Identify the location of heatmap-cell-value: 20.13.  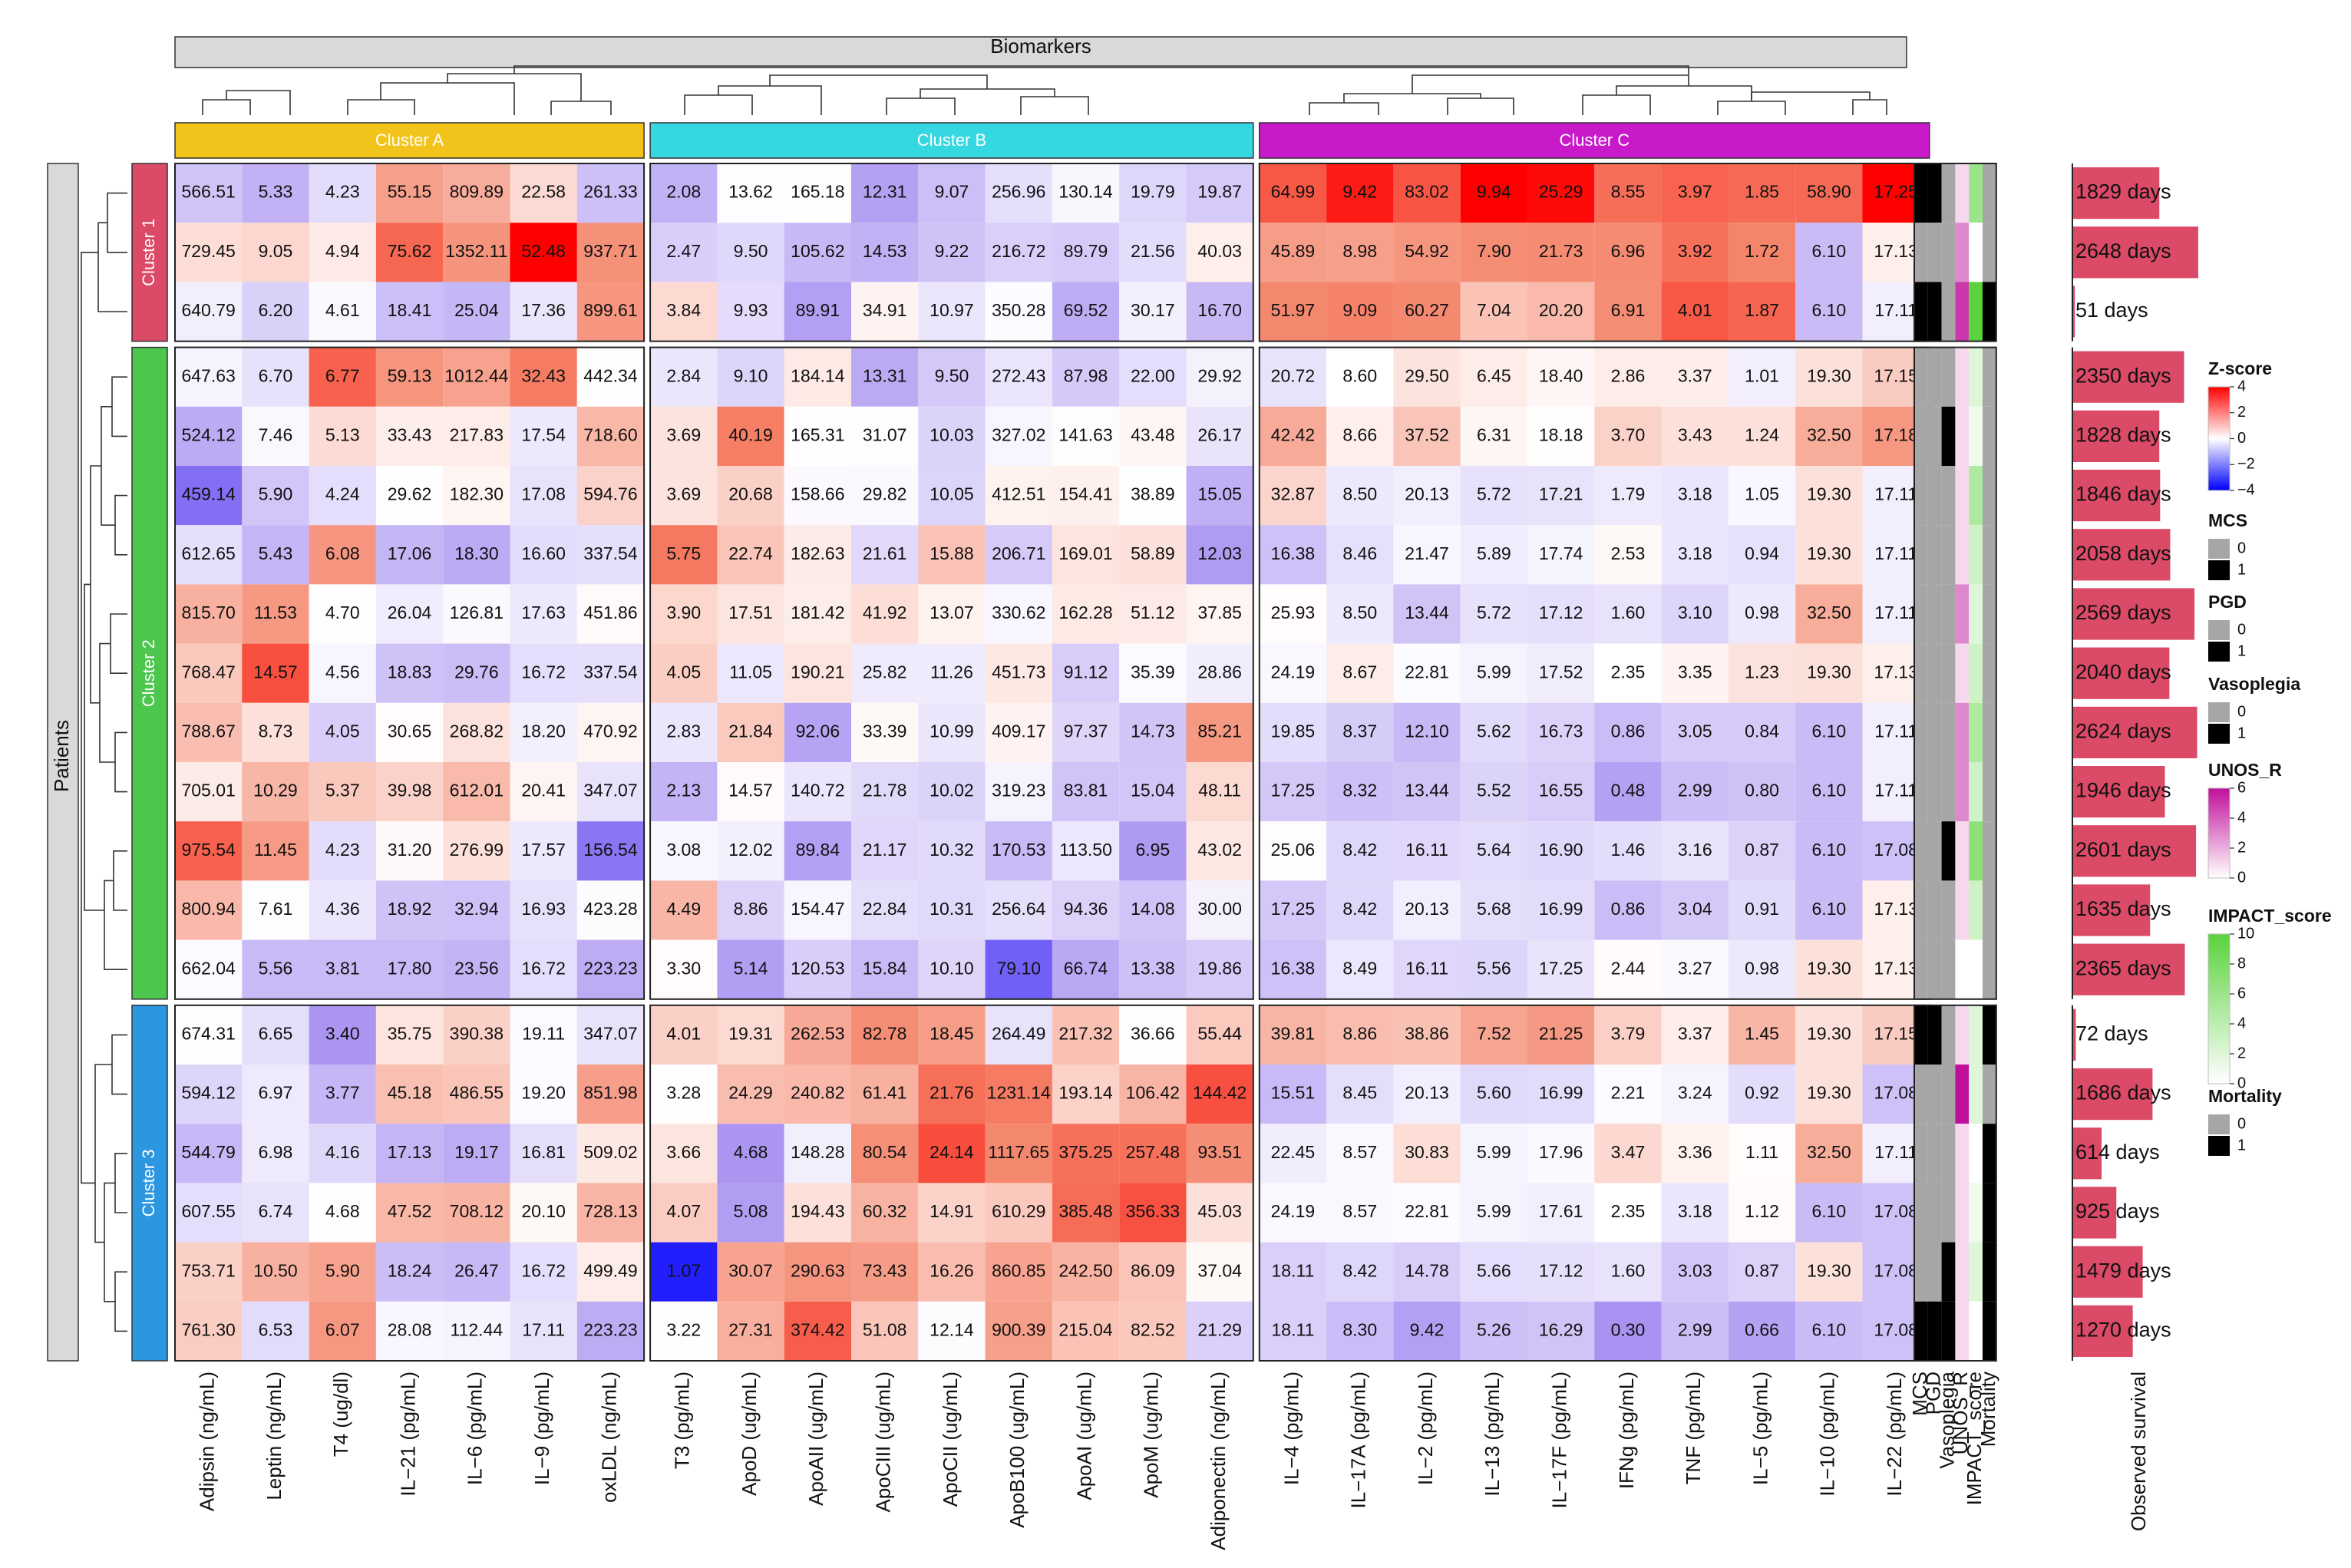
(1427, 909).